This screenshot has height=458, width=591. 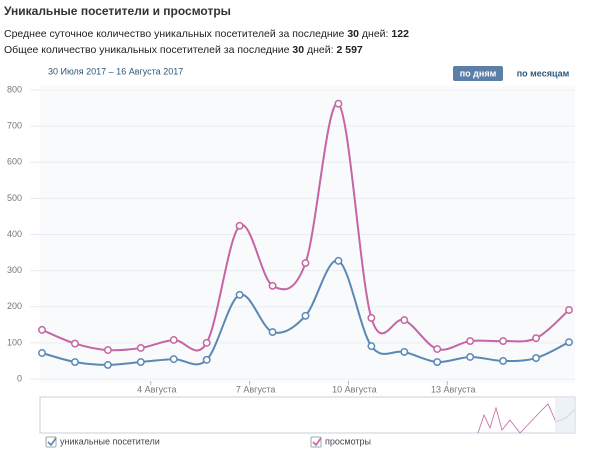 What do you see at coordinates (14, 126) in the screenshot?
I see `y-tick-label: 700` at bounding box center [14, 126].